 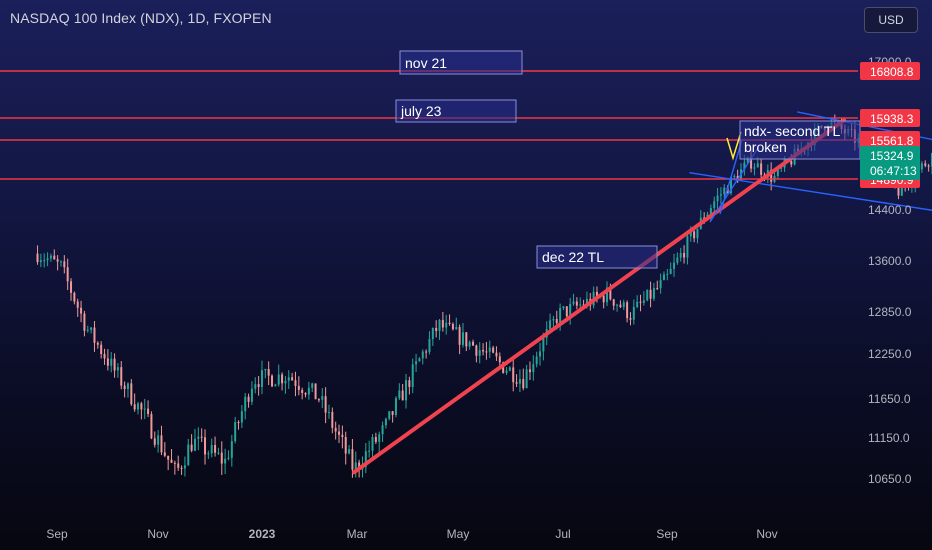 What do you see at coordinates (141, 18) in the screenshot?
I see `chart-title: NASDAQ 100 Index (NDX), 1D, FXOPEN` at bounding box center [141, 18].